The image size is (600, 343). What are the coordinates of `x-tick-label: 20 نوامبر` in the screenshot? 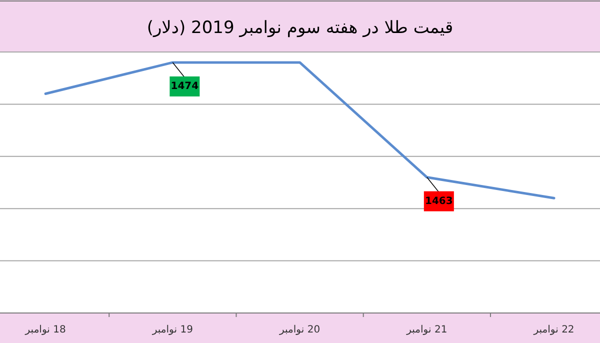 It's located at (299, 330).